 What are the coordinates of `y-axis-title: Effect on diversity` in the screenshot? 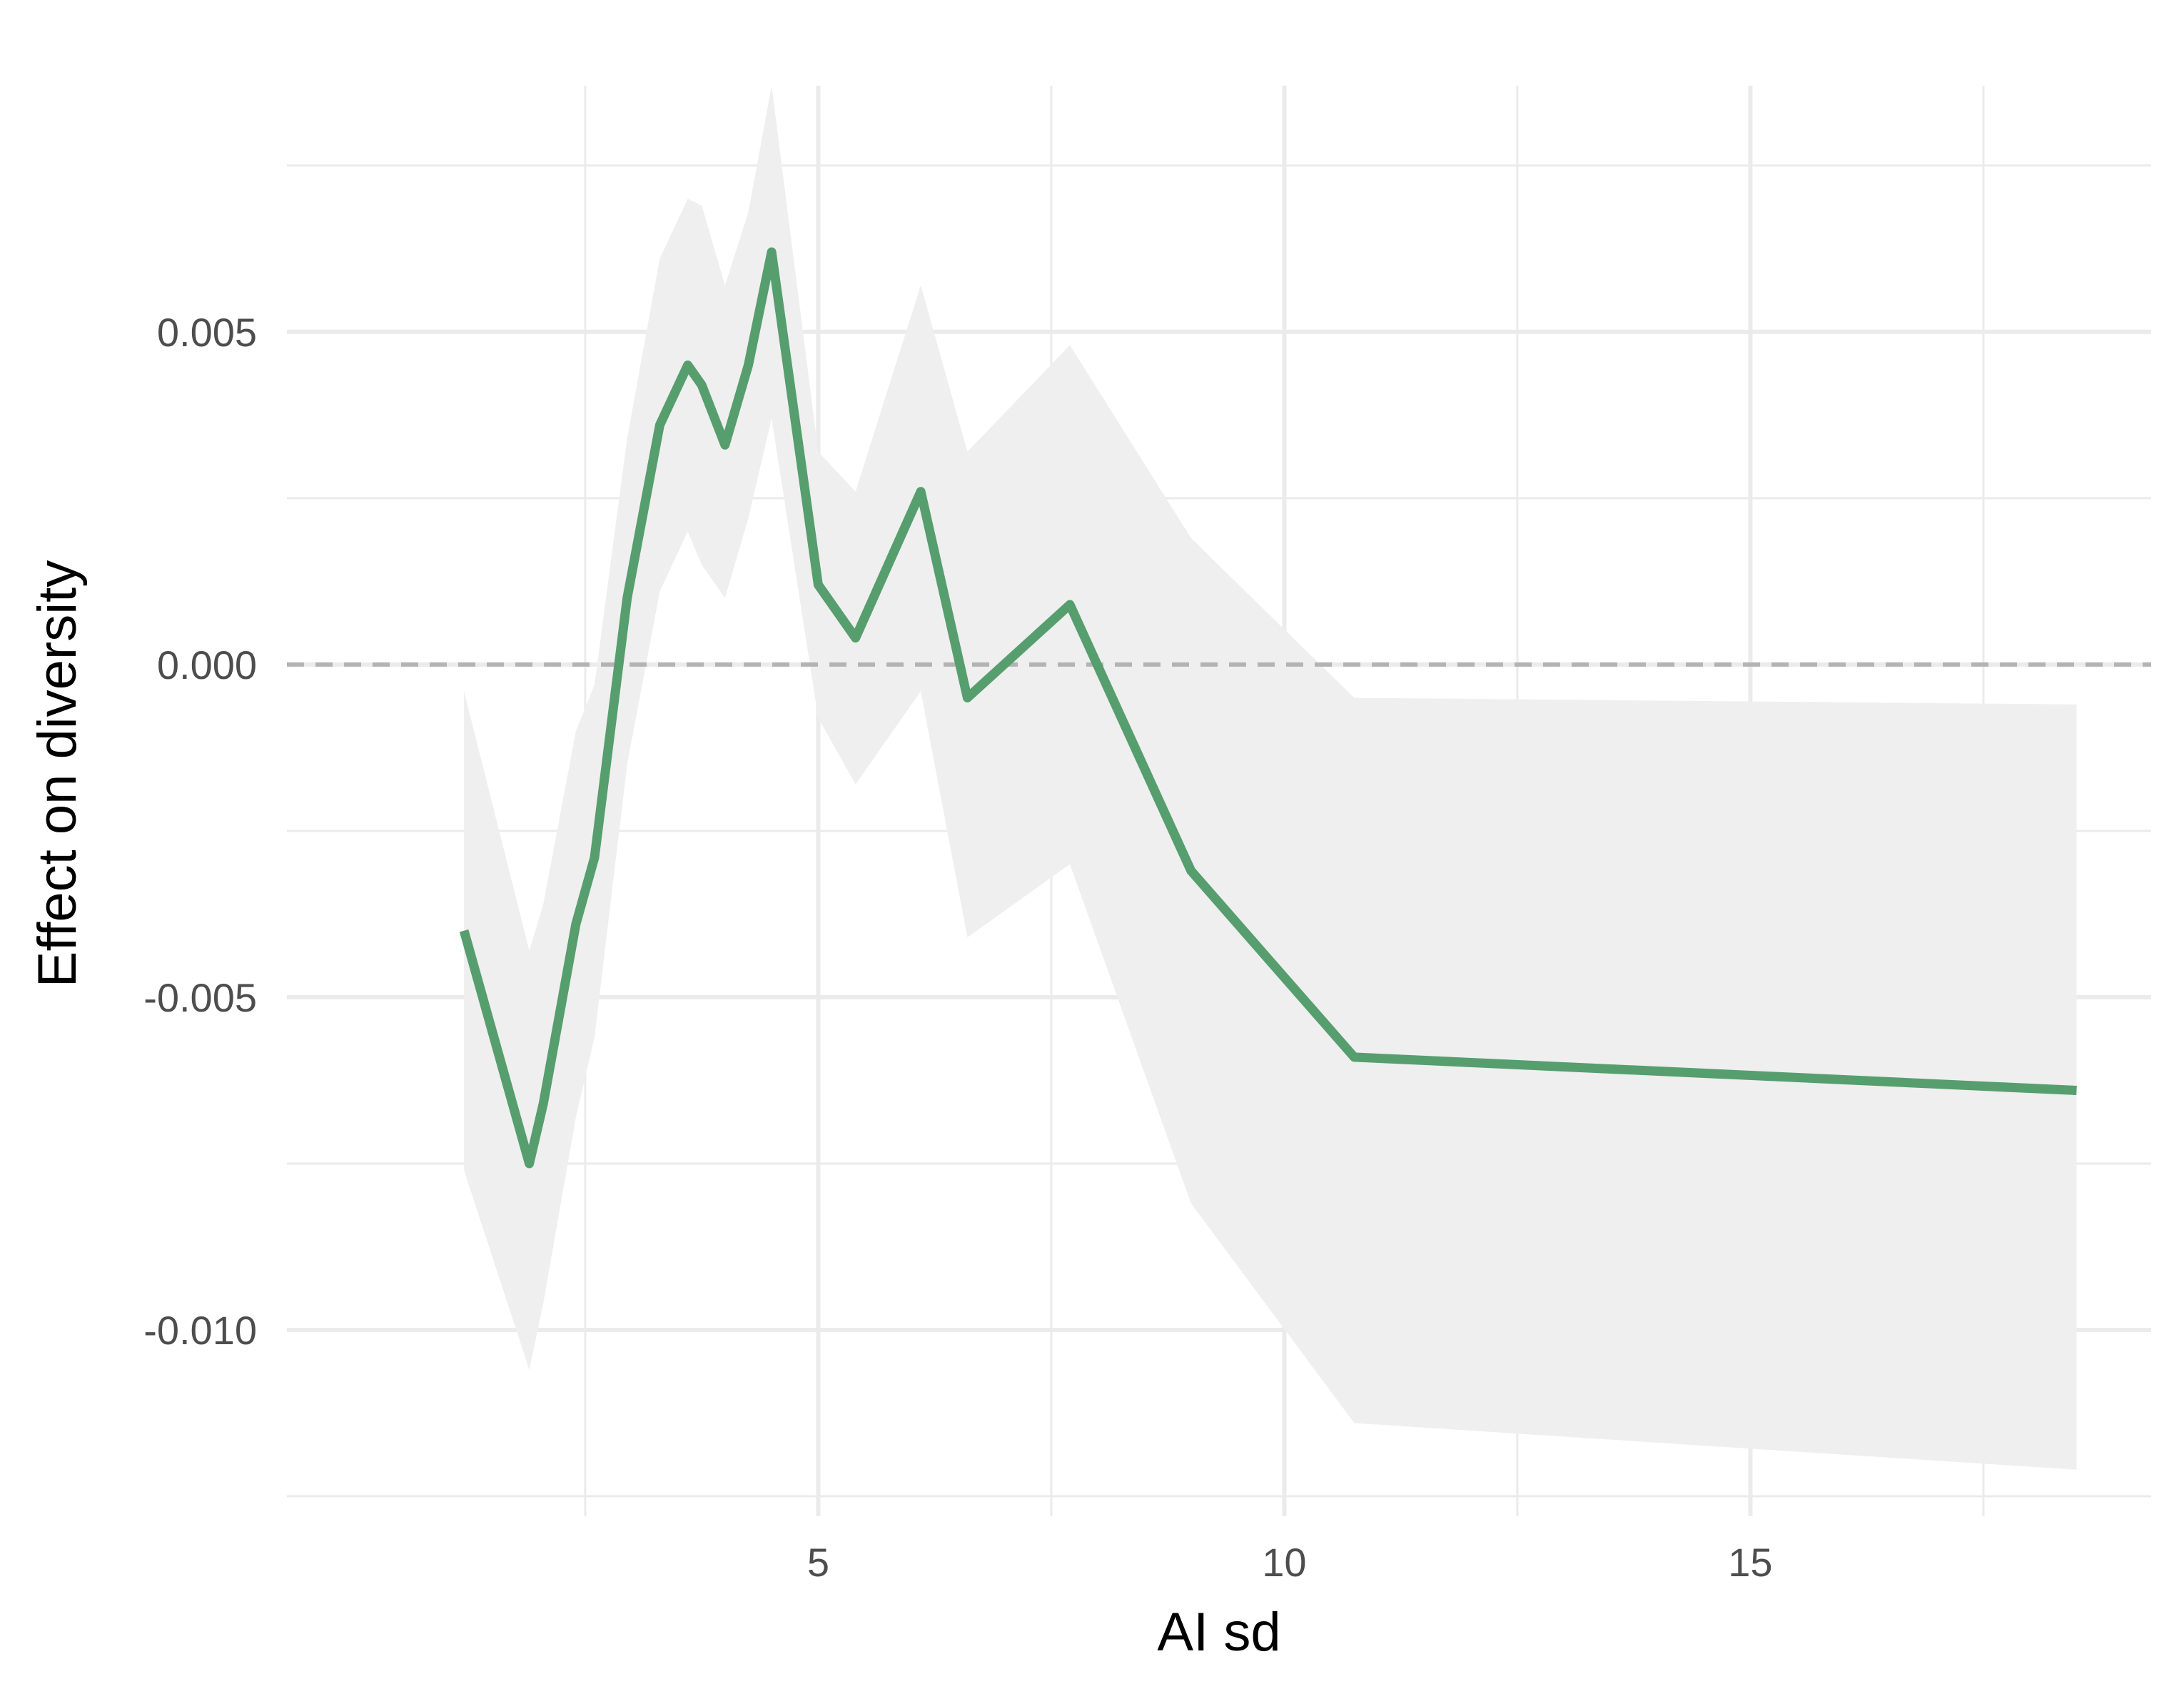 It's located at (57, 773).